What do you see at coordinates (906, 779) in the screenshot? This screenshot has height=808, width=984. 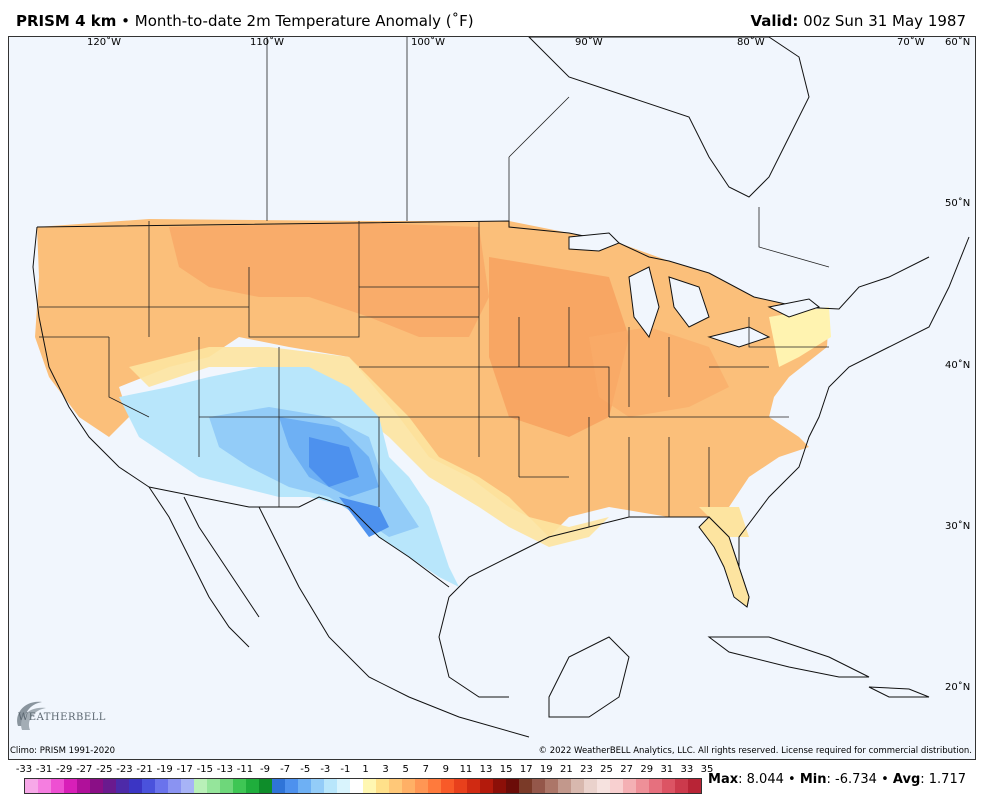 I see `stats-avg-label: Avg` at bounding box center [906, 779].